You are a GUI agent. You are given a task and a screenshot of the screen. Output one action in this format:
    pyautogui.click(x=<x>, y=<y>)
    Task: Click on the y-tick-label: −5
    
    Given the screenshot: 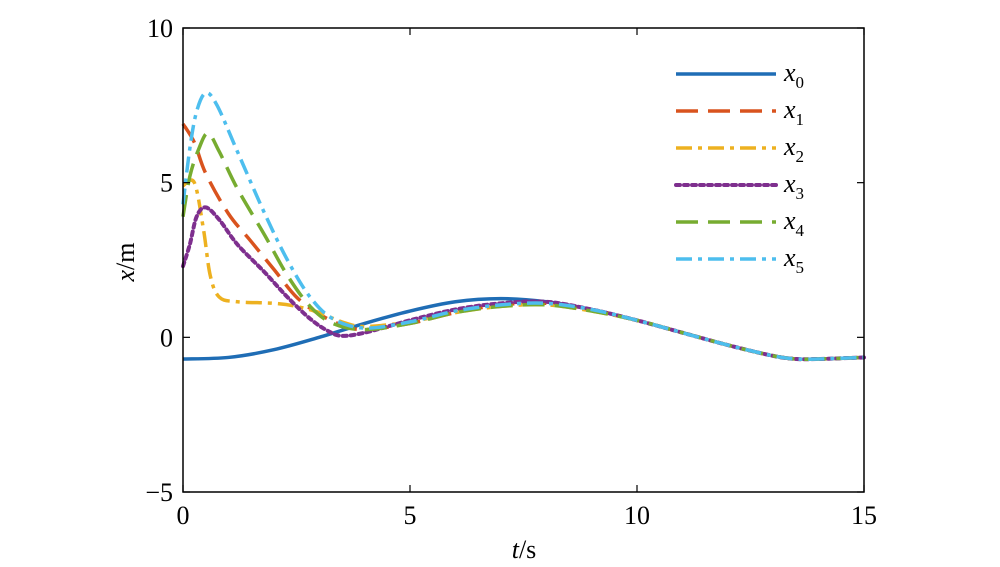 What is the action you would take?
    pyautogui.click(x=159, y=492)
    